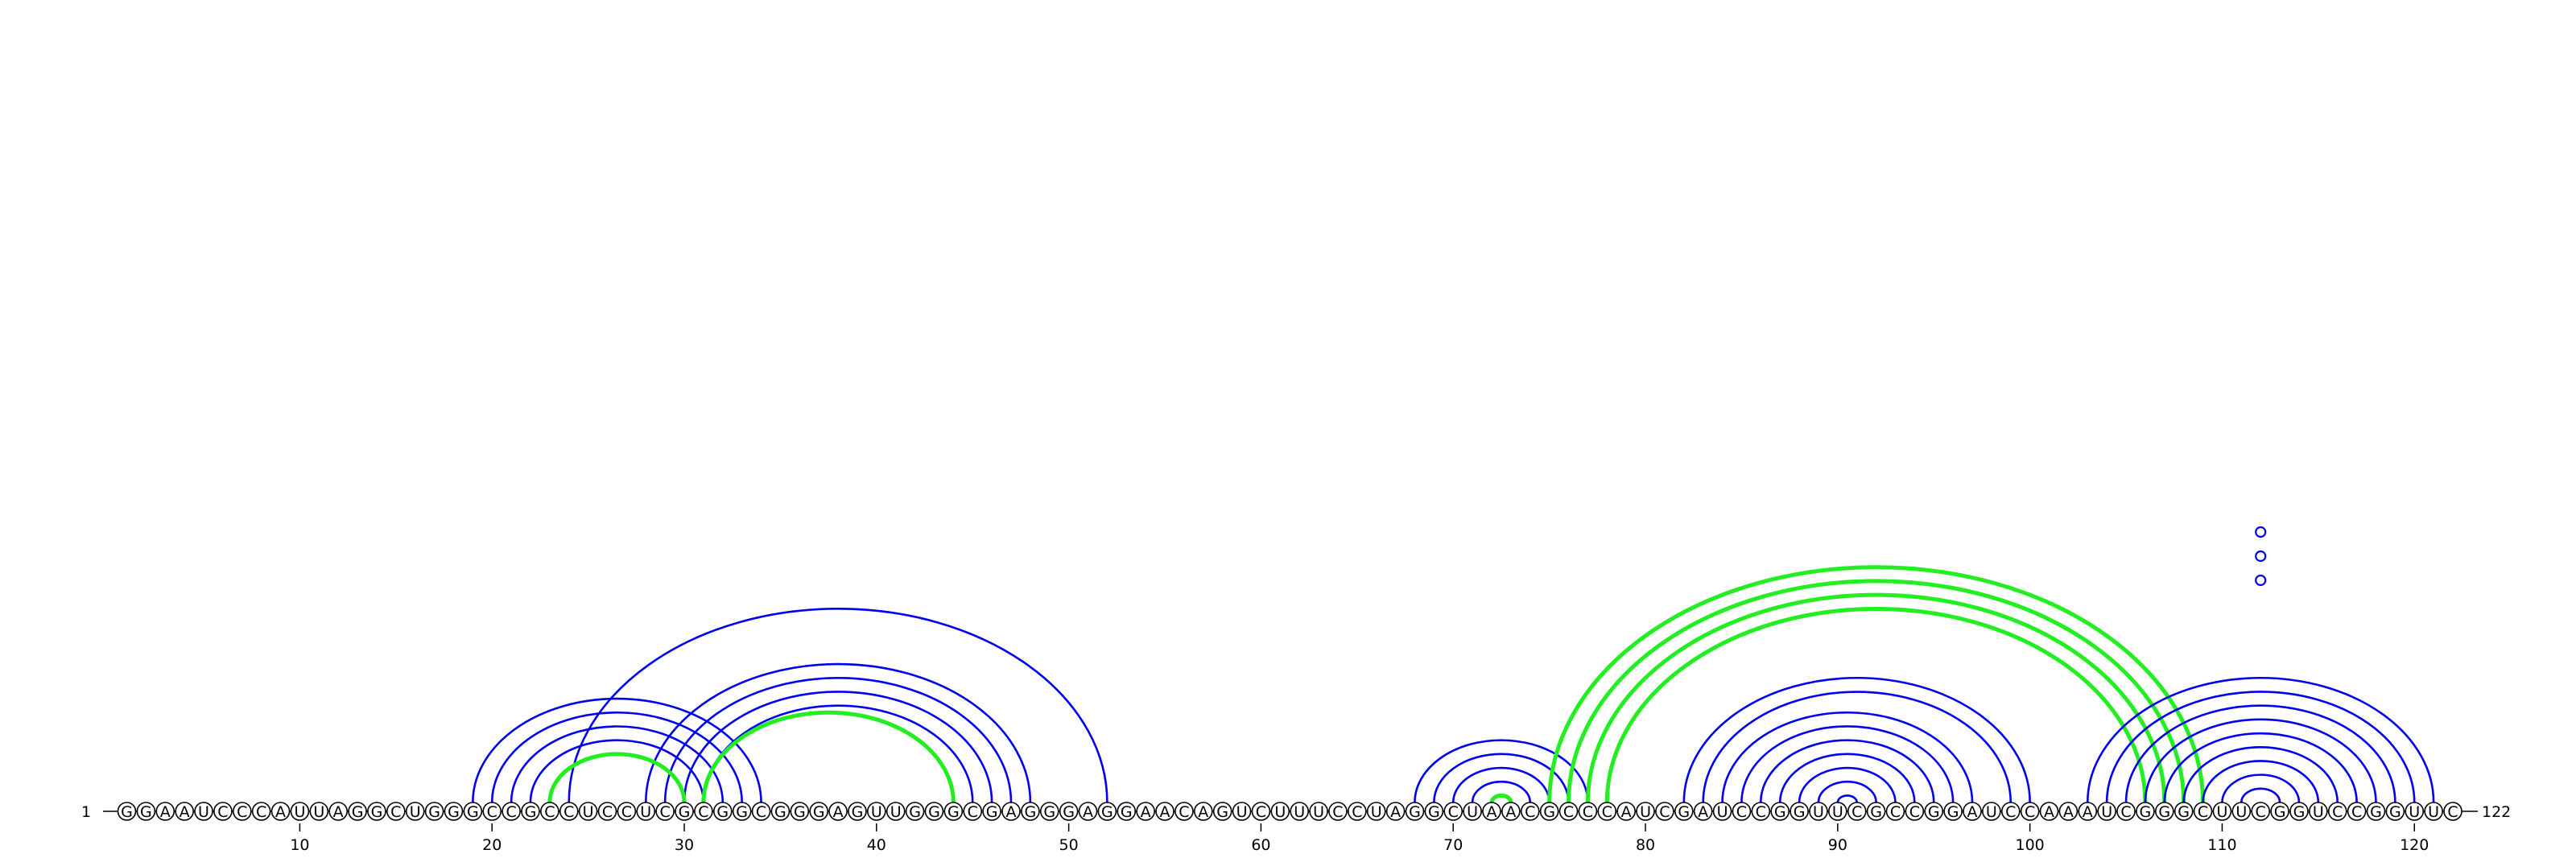  I want to click on axis-tick-label: 110, so click(2221, 845).